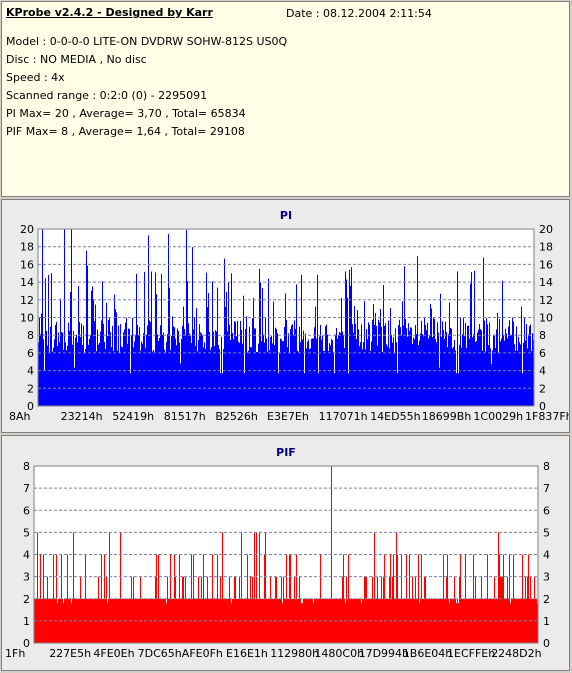  I want to click on speed-line: Speed : 4x, so click(35, 77).